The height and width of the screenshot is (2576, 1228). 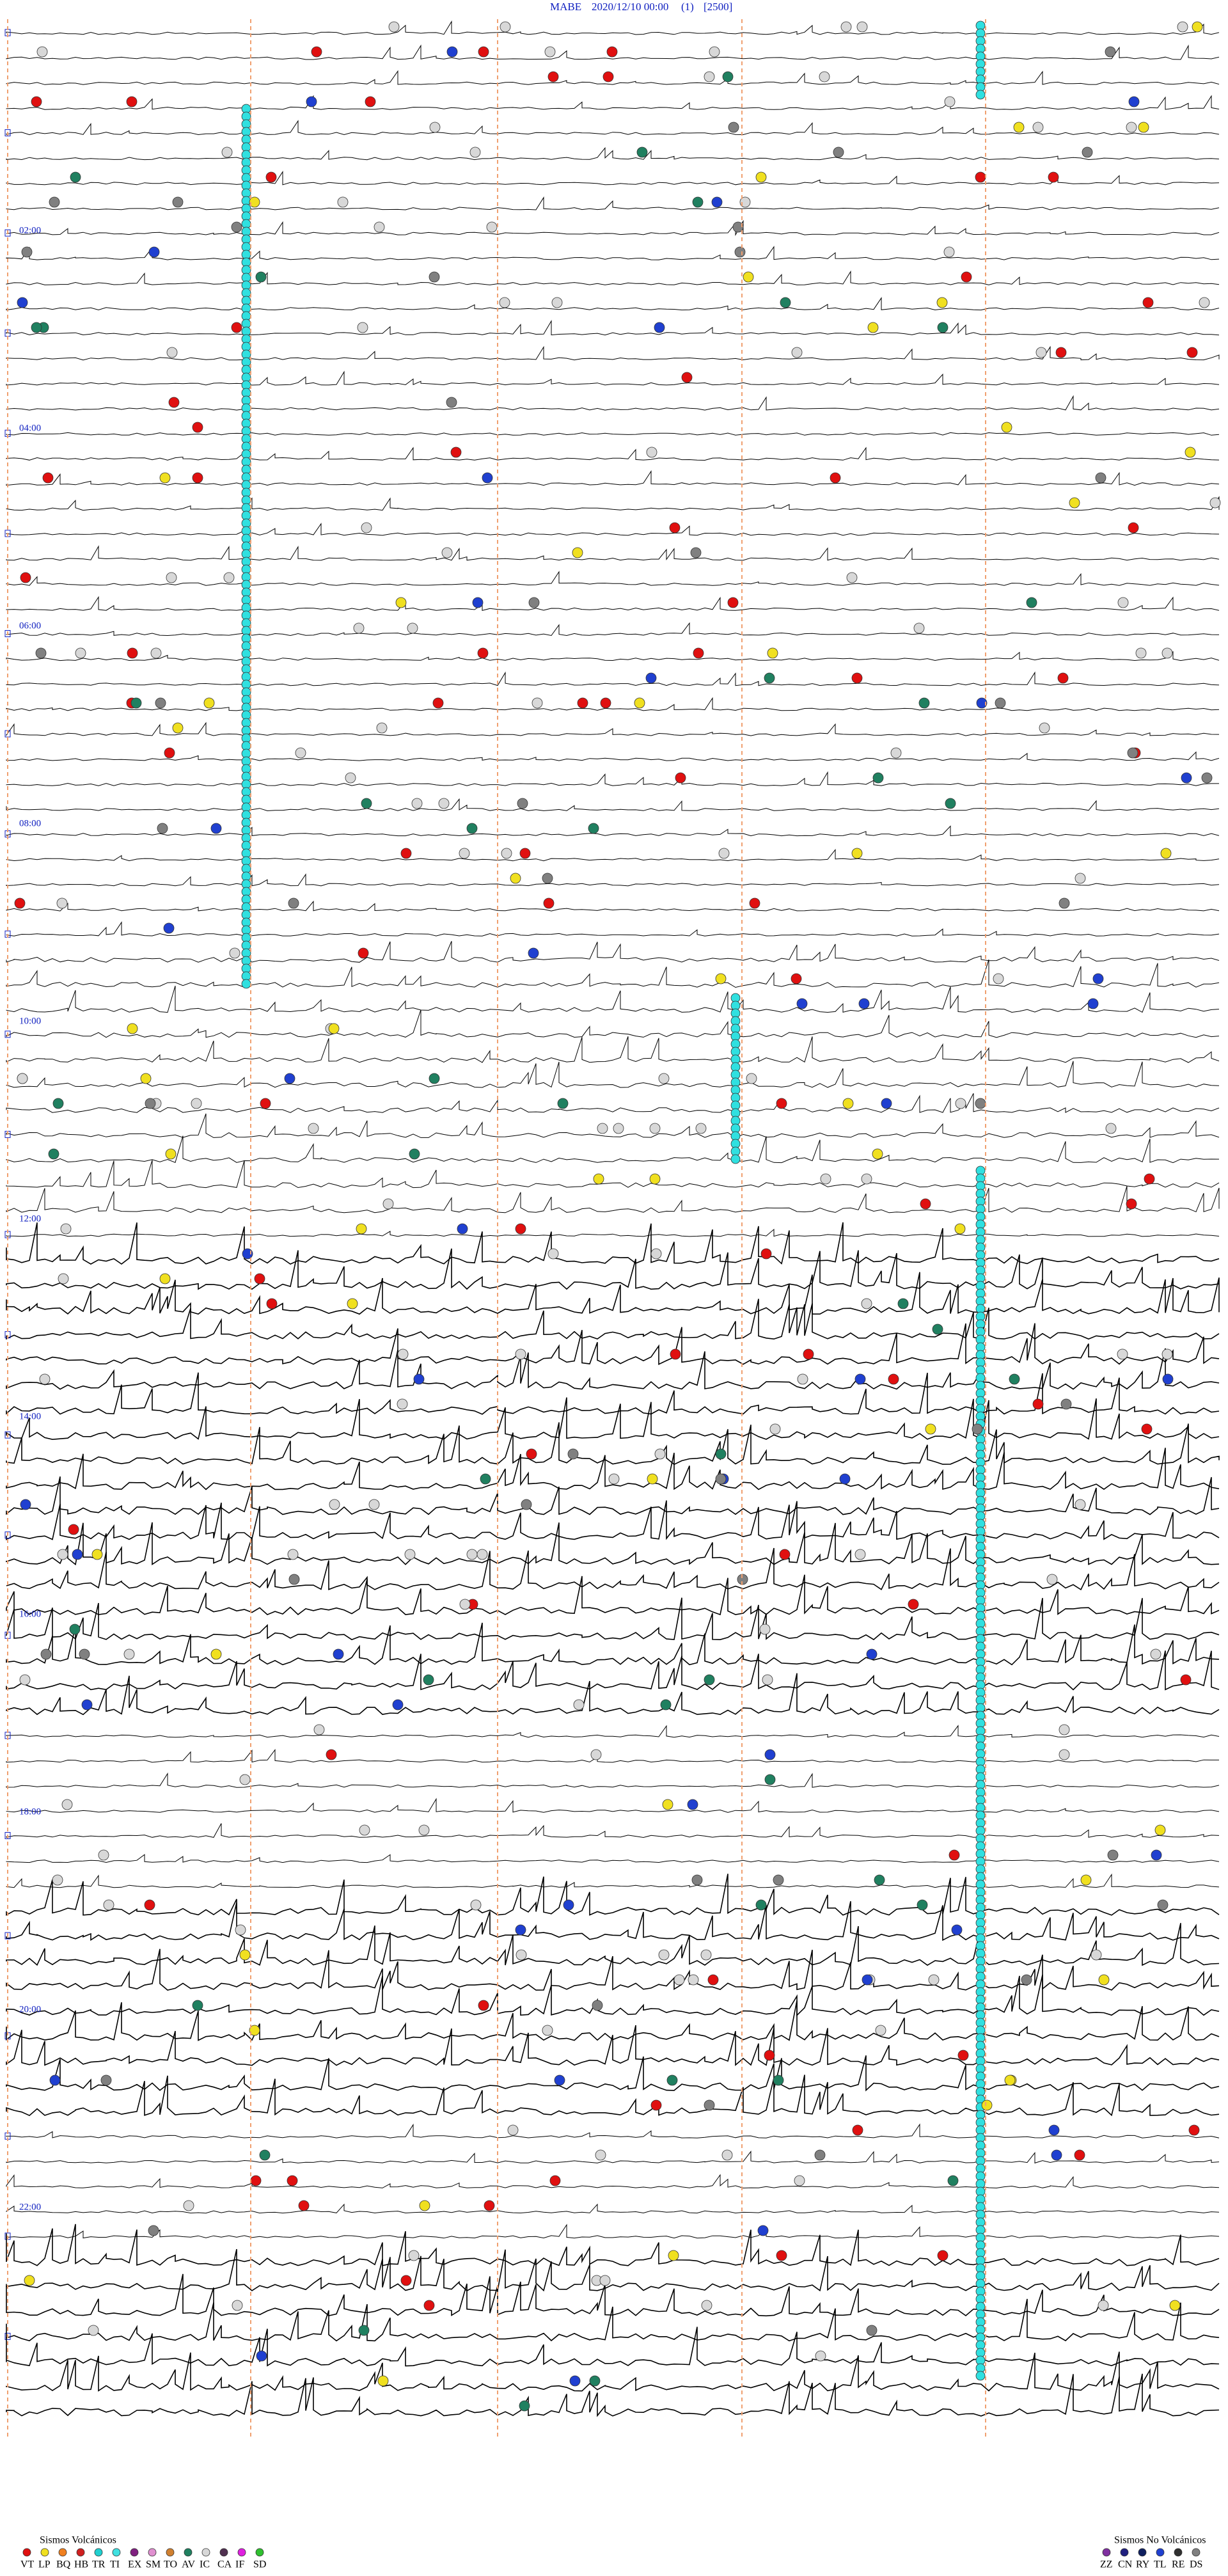 What do you see at coordinates (1160, 2540) in the screenshot?
I see `legend-title: Sismos No Volcánicos` at bounding box center [1160, 2540].